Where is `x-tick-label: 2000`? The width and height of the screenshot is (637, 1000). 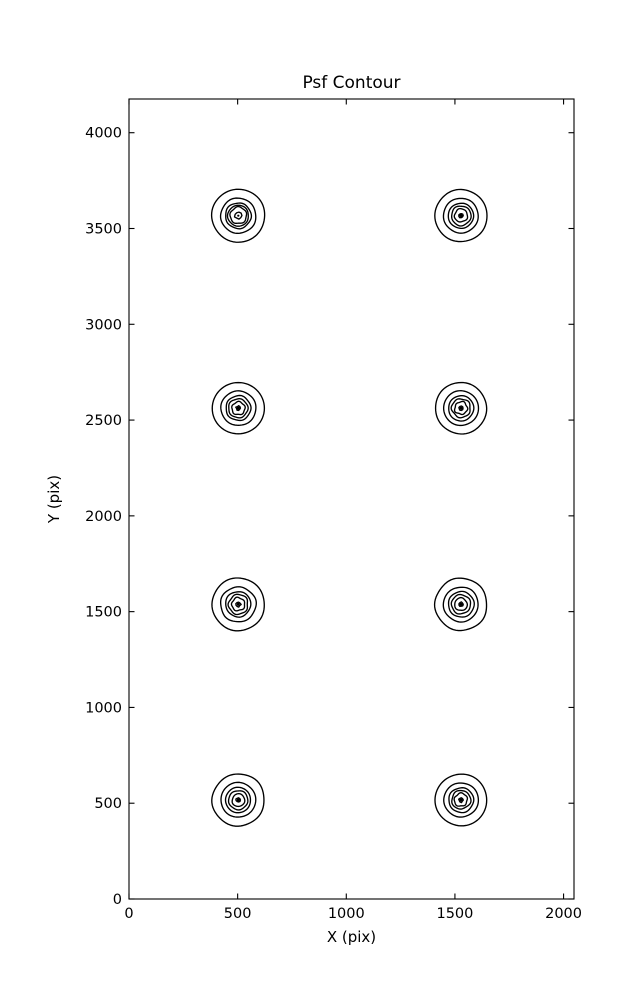 x-tick-label: 2000 is located at coordinates (563, 914).